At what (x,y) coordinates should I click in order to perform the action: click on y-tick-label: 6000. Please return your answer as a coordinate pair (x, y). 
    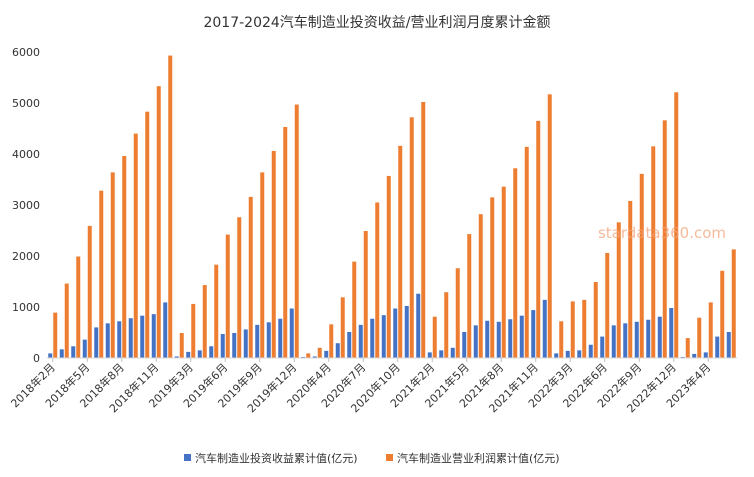
    Looking at the image, I should click on (26, 52).